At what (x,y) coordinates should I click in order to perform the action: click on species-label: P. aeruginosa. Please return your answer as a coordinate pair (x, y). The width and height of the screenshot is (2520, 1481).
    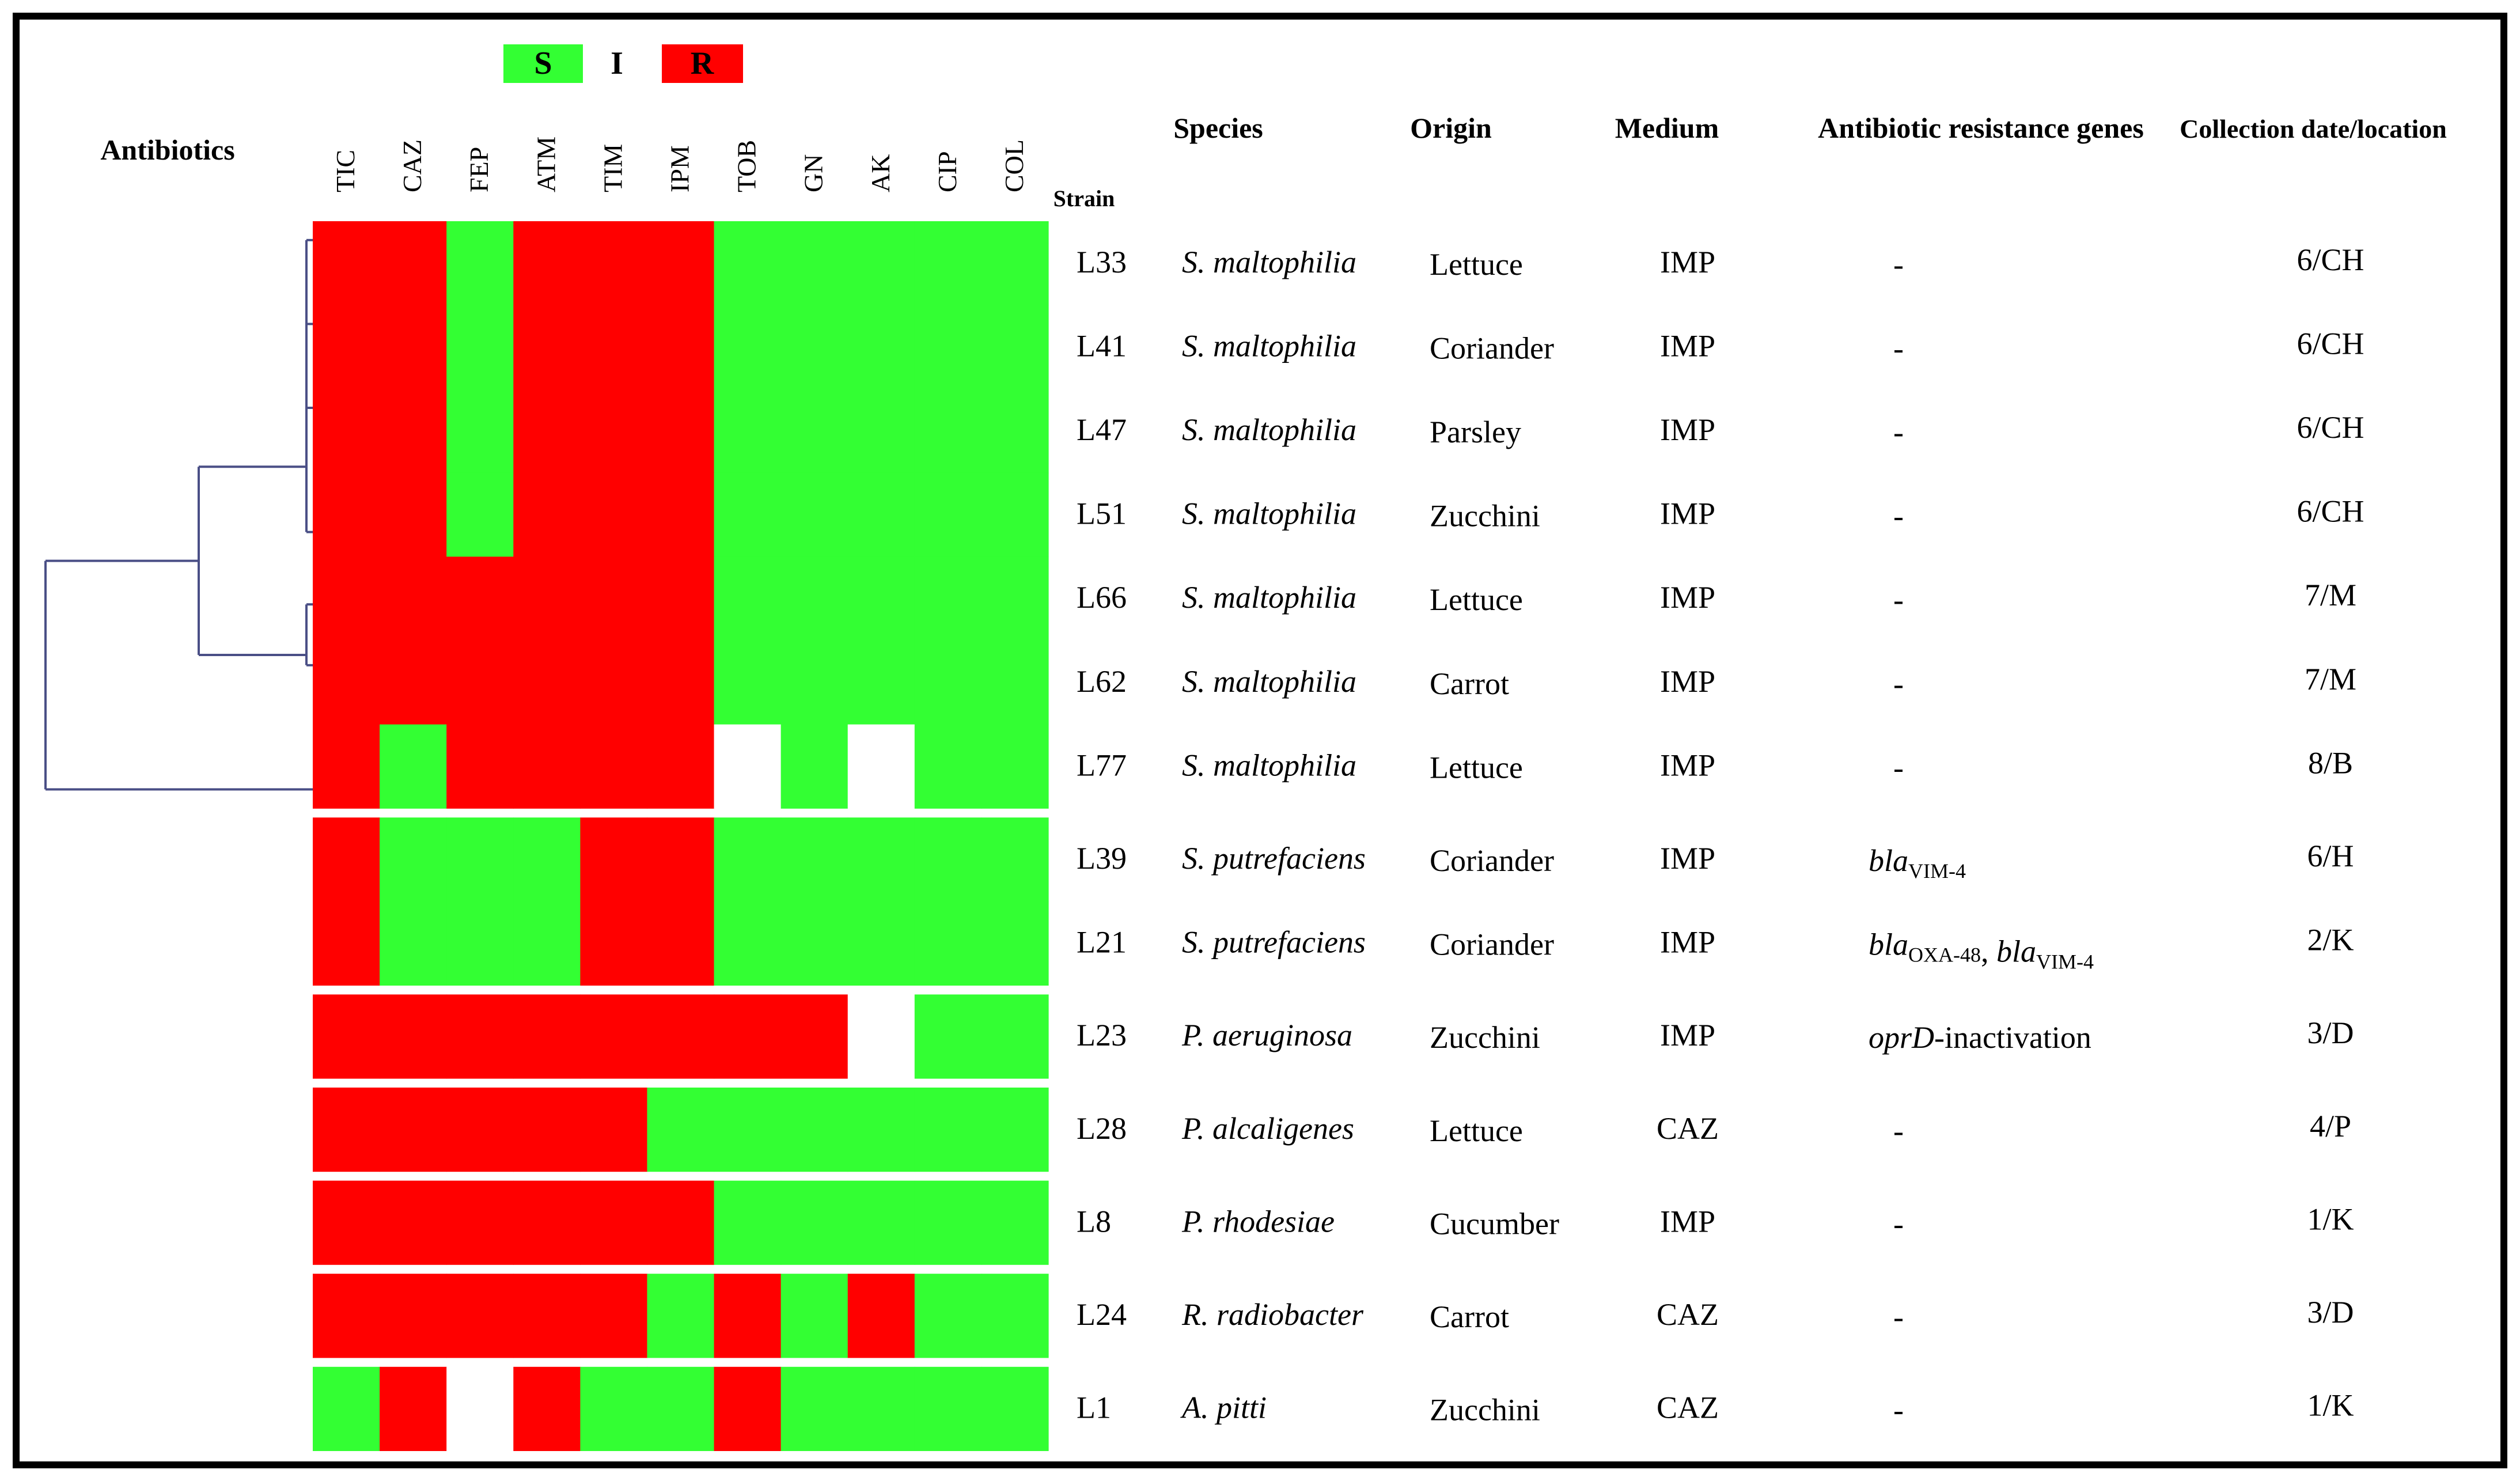
    Looking at the image, I should click on (1266, 1035).